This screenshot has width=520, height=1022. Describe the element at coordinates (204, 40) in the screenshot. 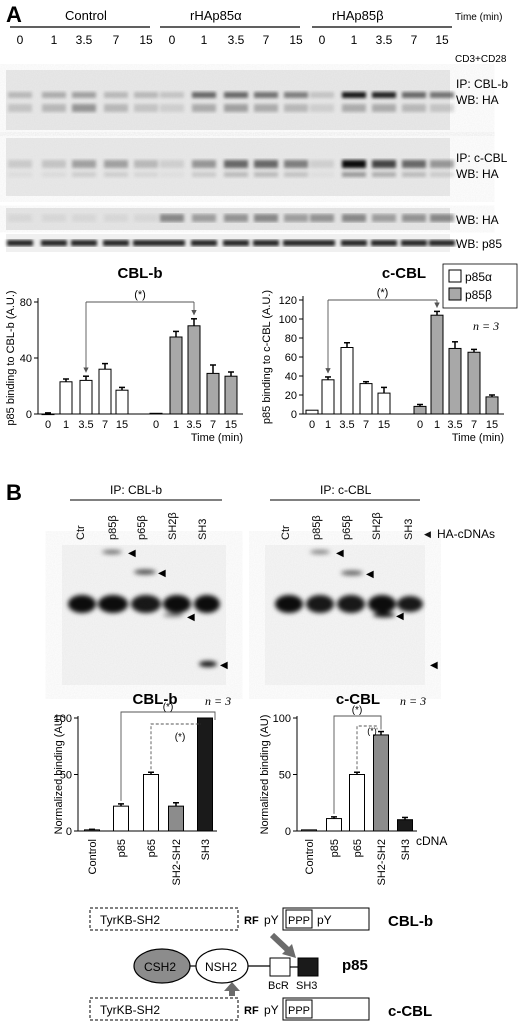

I see `time-point-label: 1` at that location.